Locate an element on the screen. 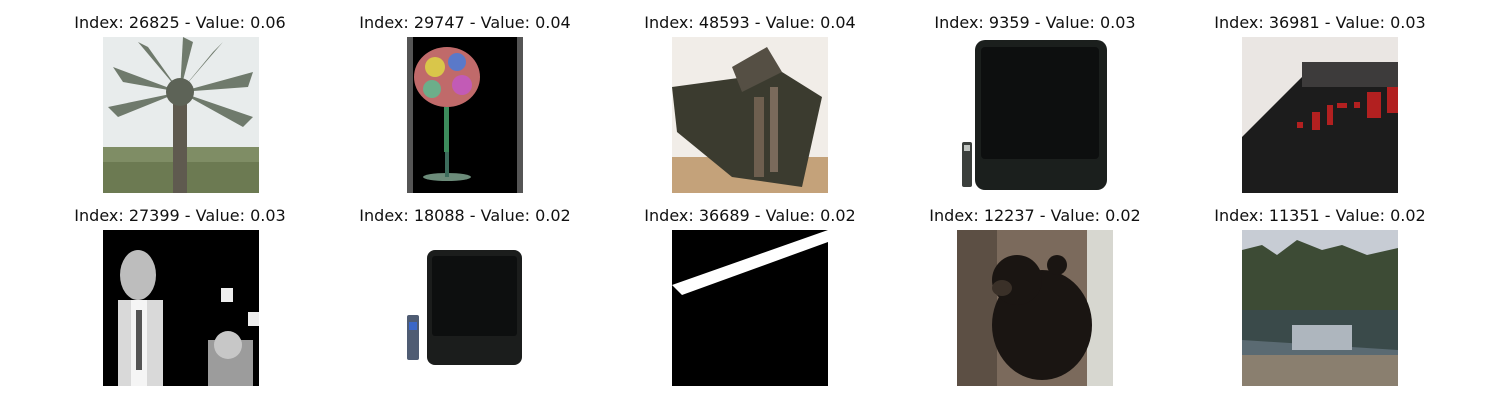 This screenshot has width=1500, height=400. alarm-clock-icon is located at coordinates (1320, 115).